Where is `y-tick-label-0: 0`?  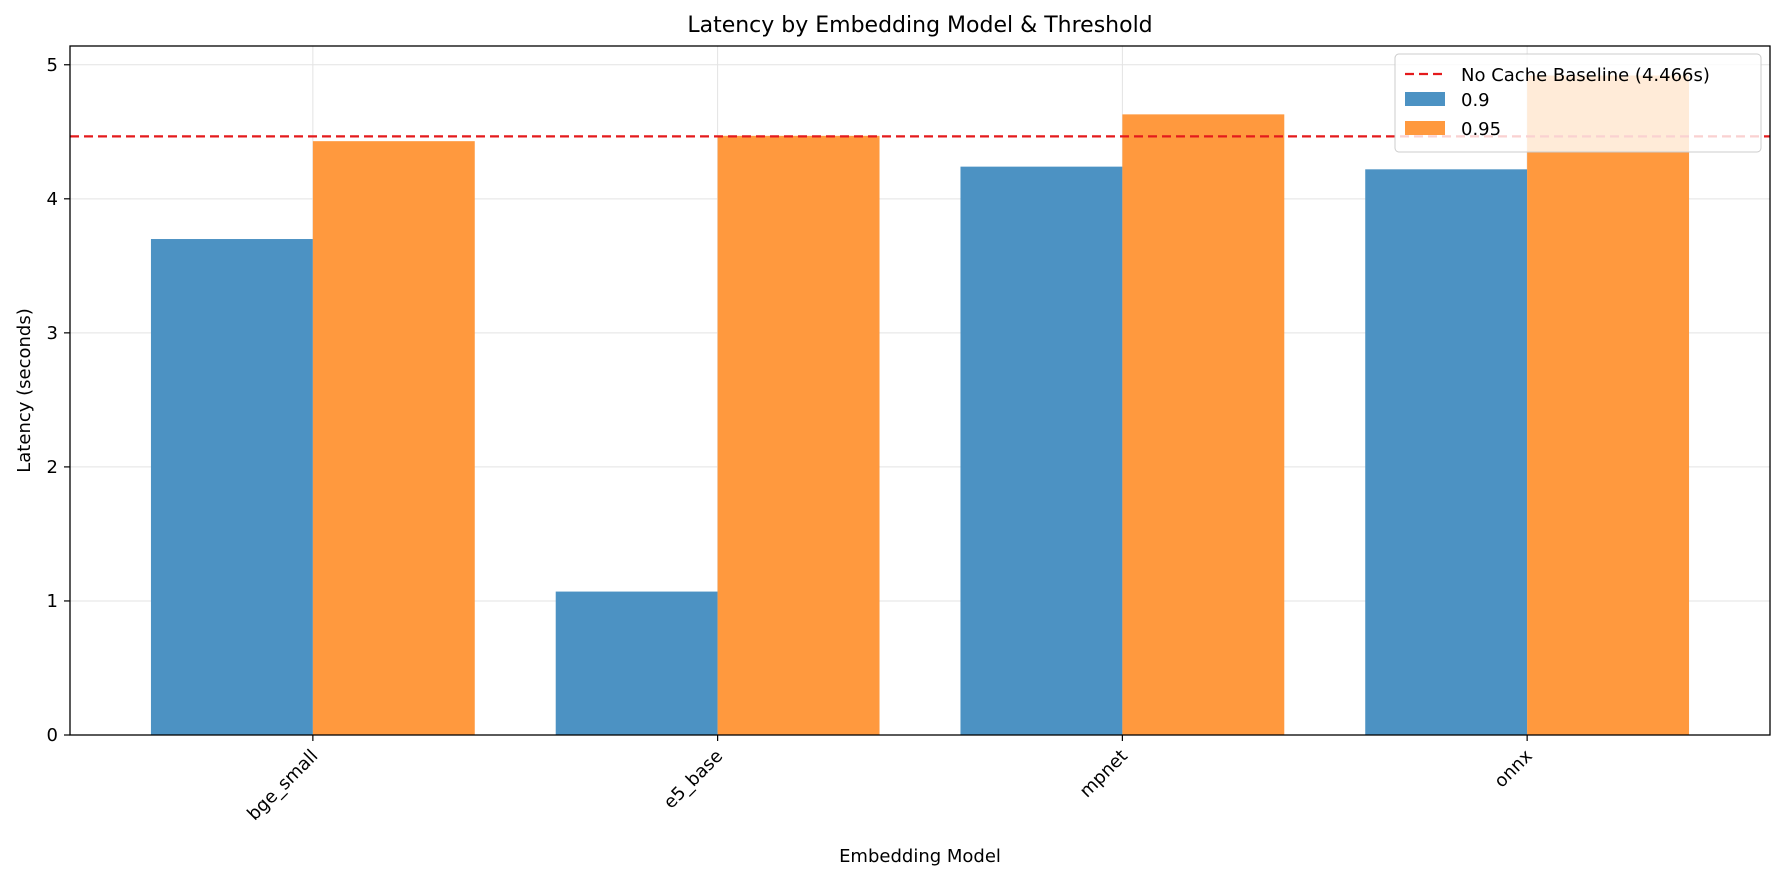
y-tick-label-0: 0 is located at coordinates (52, 735).